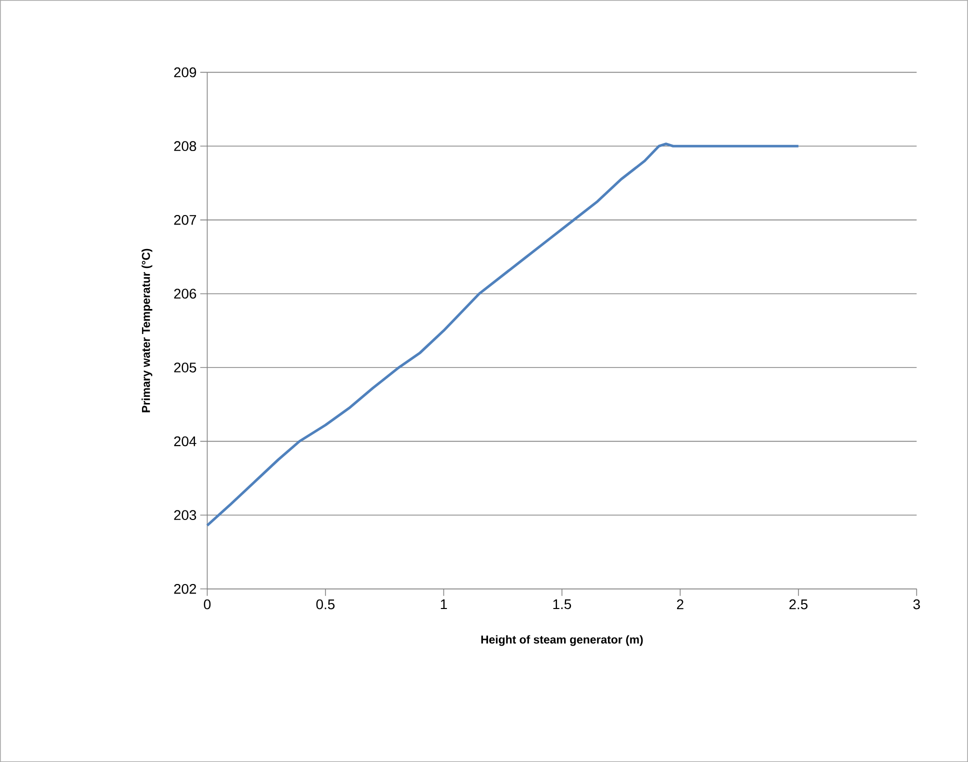 The image size is (968, 762). Describe the element at coordinates (185, 293) in the screenshot. I see `y-tick-label: 206` at that location.